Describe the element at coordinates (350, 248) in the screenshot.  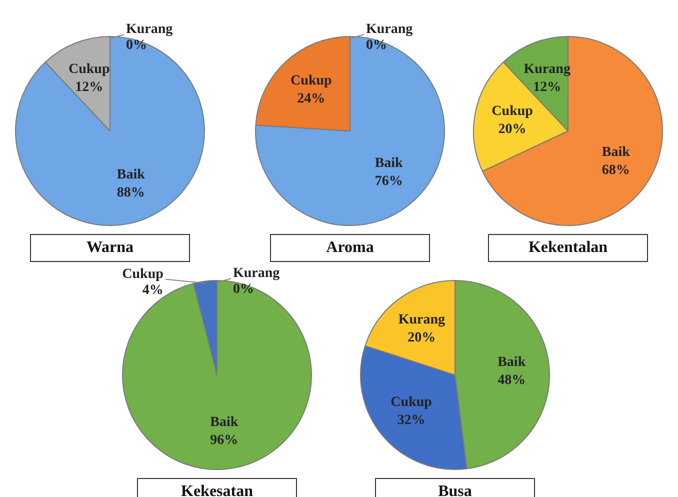
I see `text: Aroma` at that location.